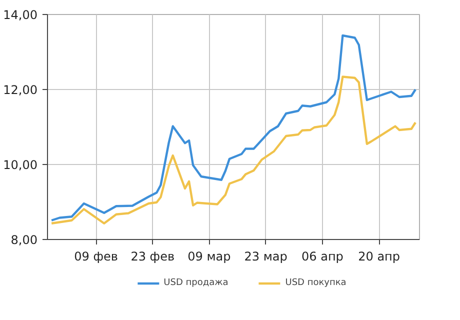 The height and width of the screenshot is (320, 460). What do you see at coordinates (266, 257) in the screenshot?
I see `x-tick-label: 23 мар` at bounding box center [266, 257].